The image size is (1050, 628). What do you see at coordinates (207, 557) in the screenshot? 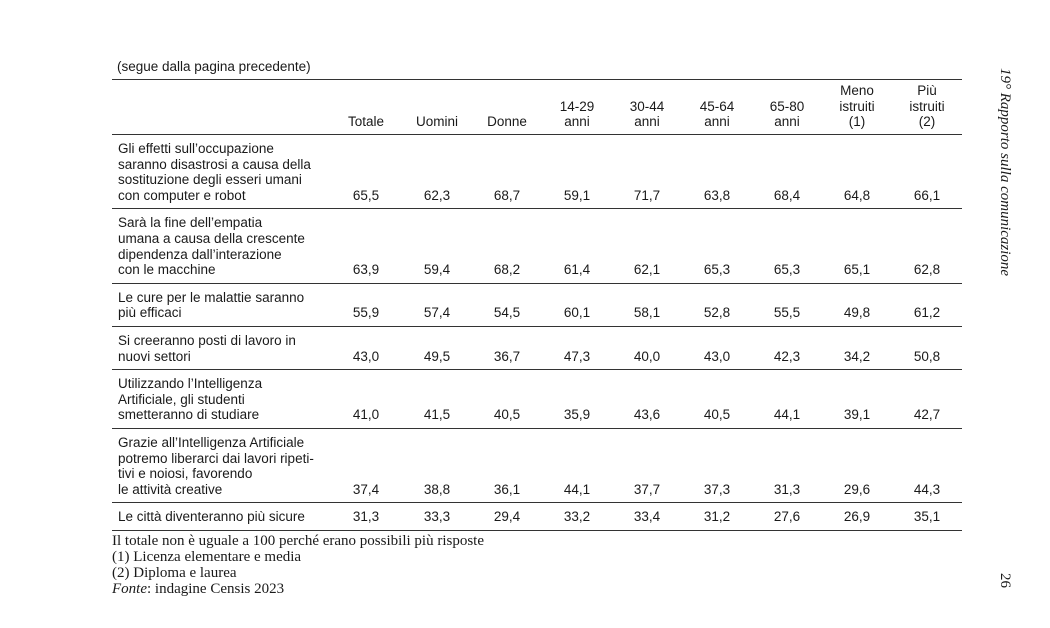
I see `footnote-1: (1) Licenza elementare e media` at bounding box center [207, 557].